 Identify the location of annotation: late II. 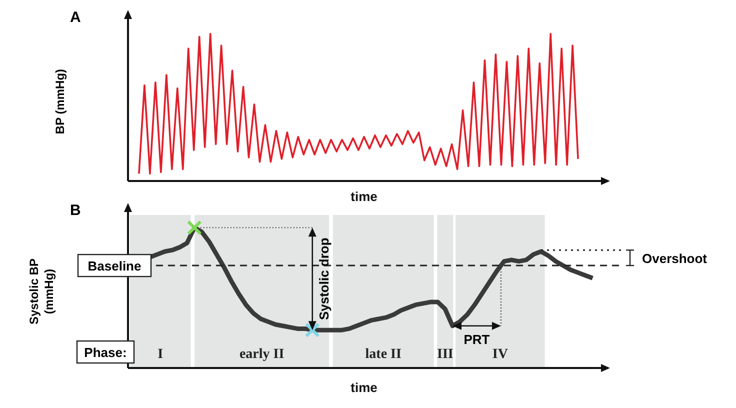
(383, 354).